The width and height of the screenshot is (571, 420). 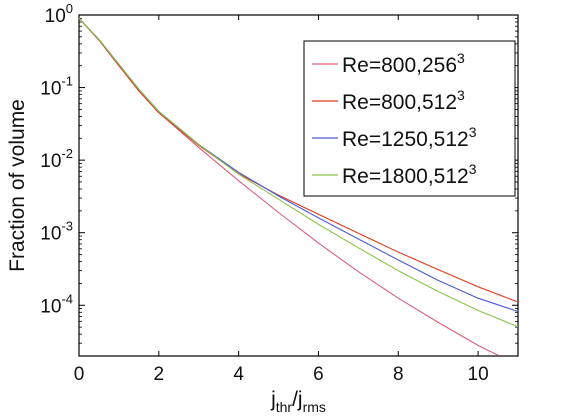 I want to click on y-tick-label: 10⁻⁴, so click(x=56, y=304).